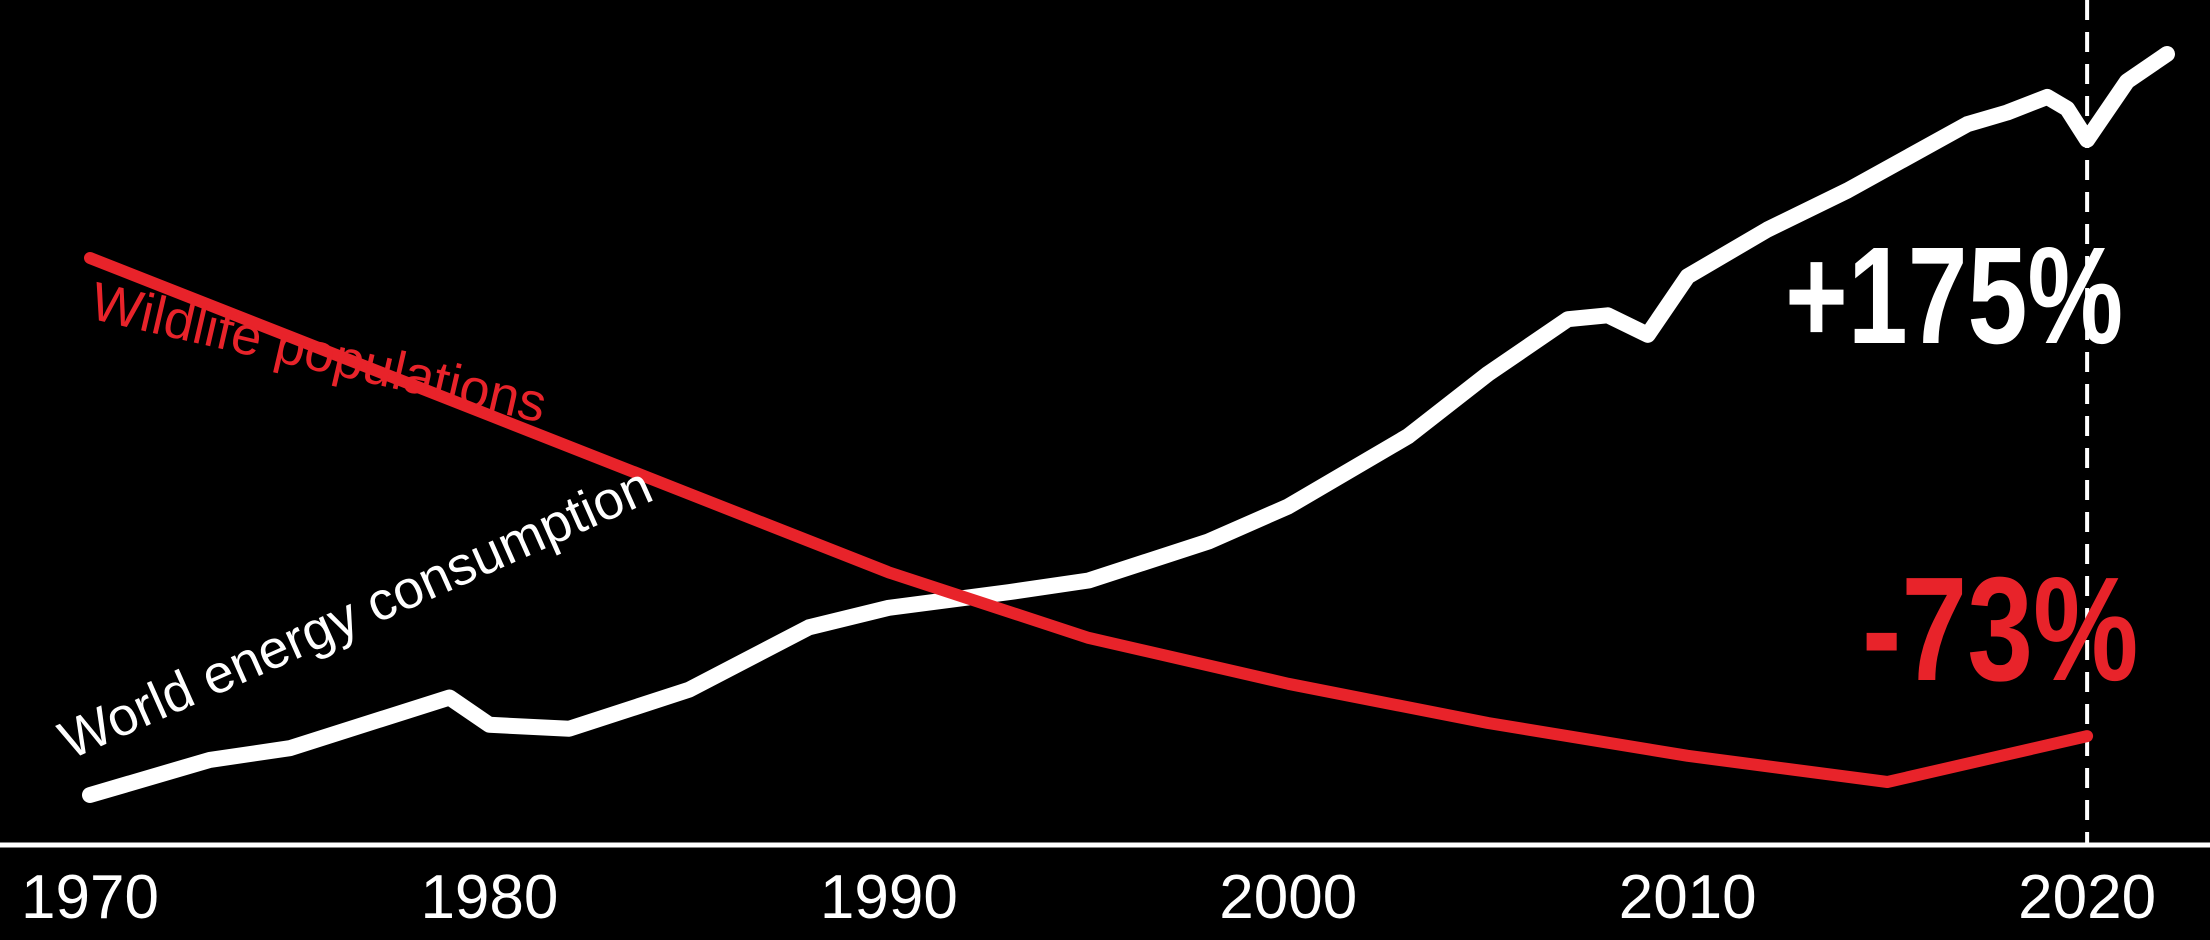 The width and height of the screenshot is (2210, 940). Describe the element at coordinates (90, 897) in the screenshot. I see `x-tick-label: 1970` at that location.